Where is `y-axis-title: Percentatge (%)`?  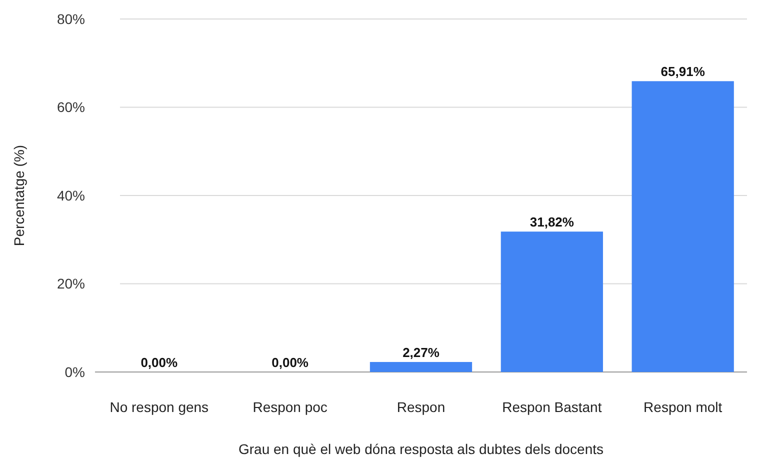
y-axis-title: Percentatge (%) is located at coordinates (19, 195).